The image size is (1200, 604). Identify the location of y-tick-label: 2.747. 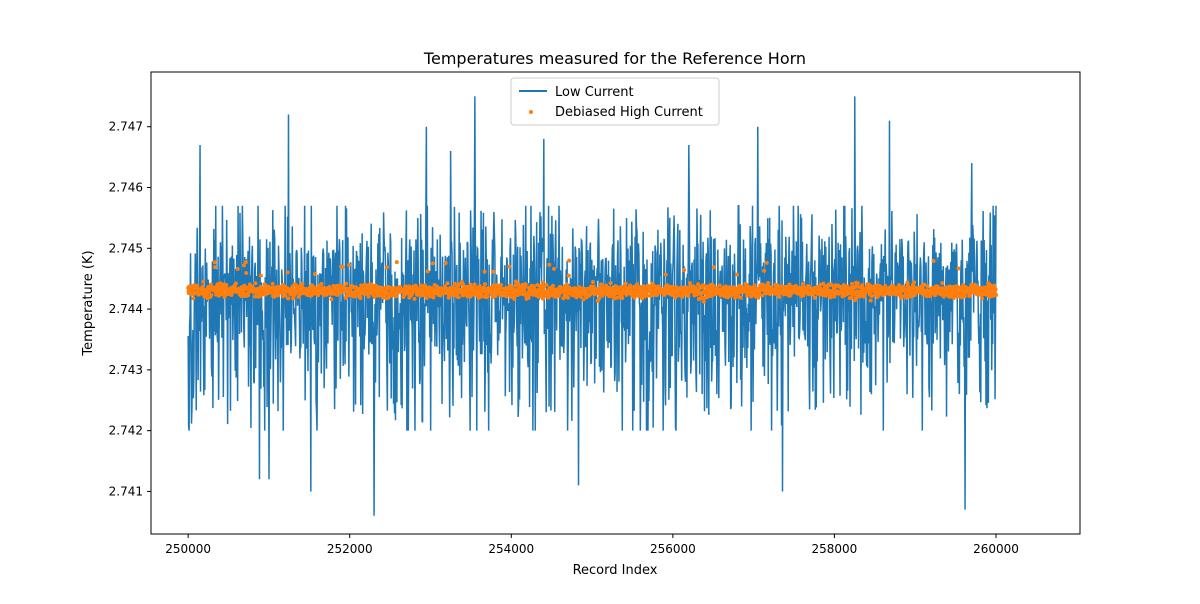
(126, 127).